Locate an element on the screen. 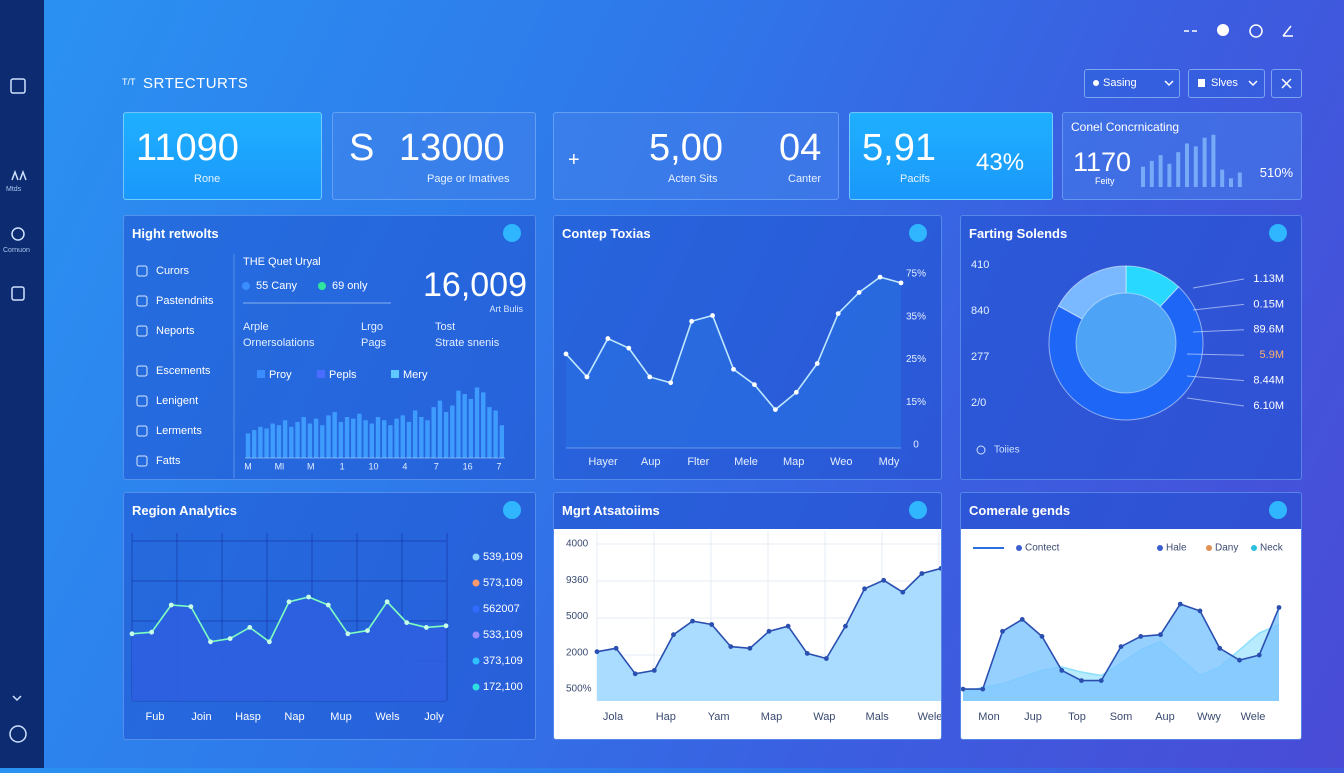 The width and height of the screenshot is (1344, 773). value-label: 89.6M is located at coordinates (1268, 330).